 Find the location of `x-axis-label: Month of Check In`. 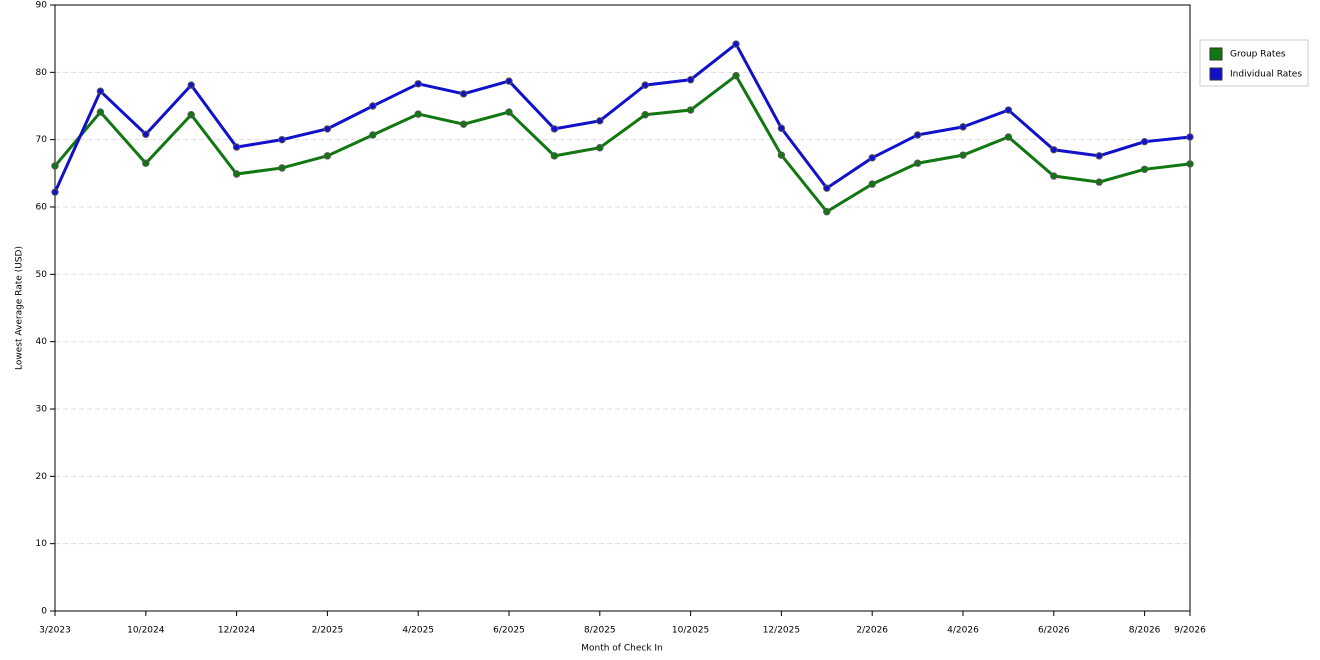

x-axis-label: Month of Check In is located at coordinates (622, 649).